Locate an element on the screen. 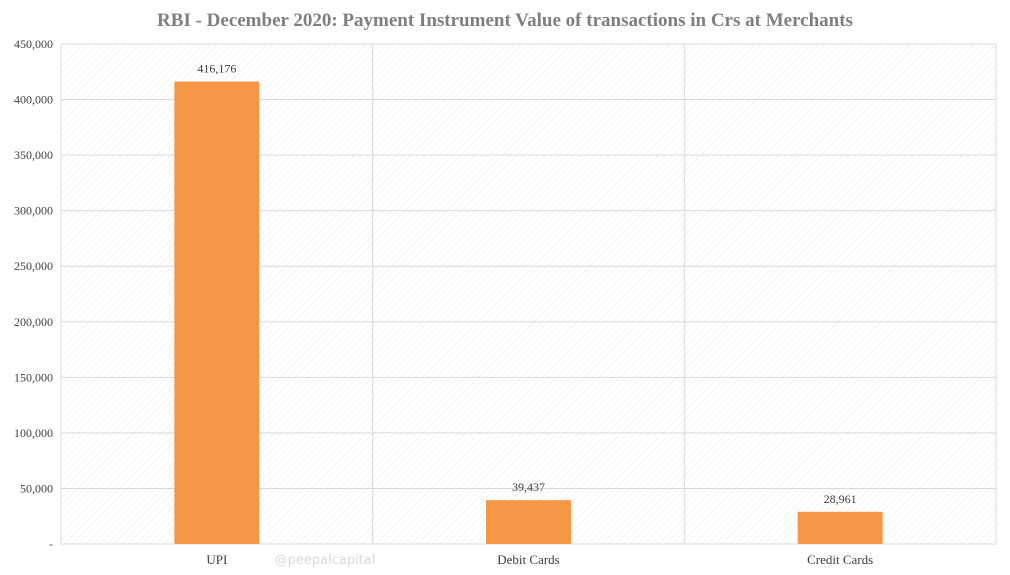 This screenshot has height=575, width=1010. data-label: 28,961 is located at coordinates (840, 499).